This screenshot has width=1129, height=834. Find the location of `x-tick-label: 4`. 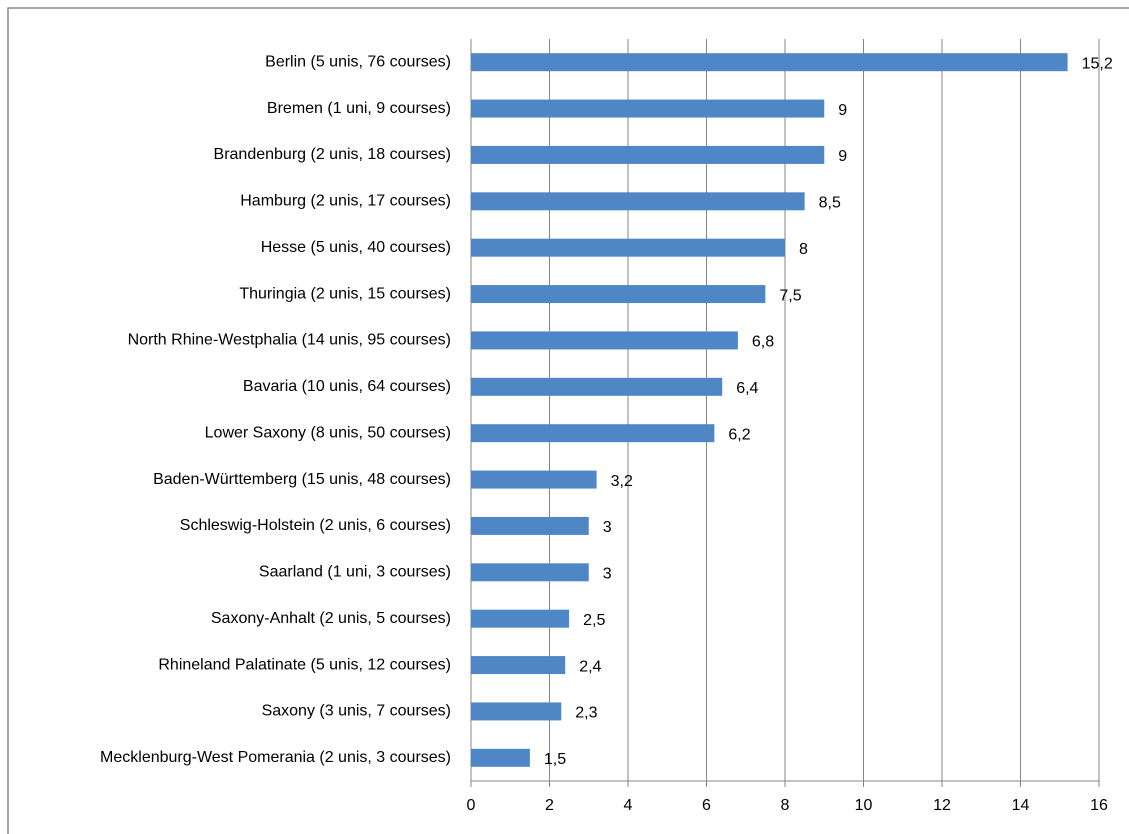

x-tick-label: 4 is located at coordinates (628, 805).